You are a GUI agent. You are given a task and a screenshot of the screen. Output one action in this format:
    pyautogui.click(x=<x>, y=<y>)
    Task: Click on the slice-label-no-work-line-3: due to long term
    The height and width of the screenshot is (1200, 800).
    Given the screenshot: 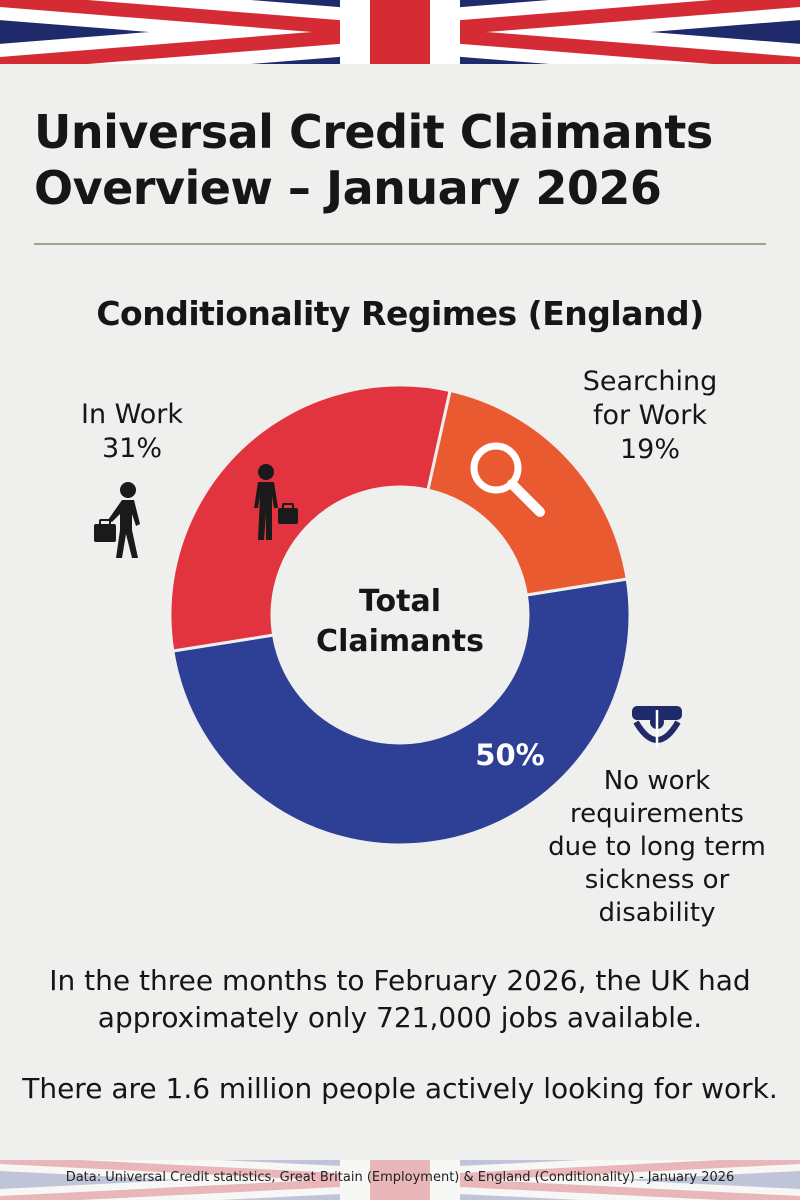 What is the action you would take?
    pyautogui.click(x=657, y=847)
    